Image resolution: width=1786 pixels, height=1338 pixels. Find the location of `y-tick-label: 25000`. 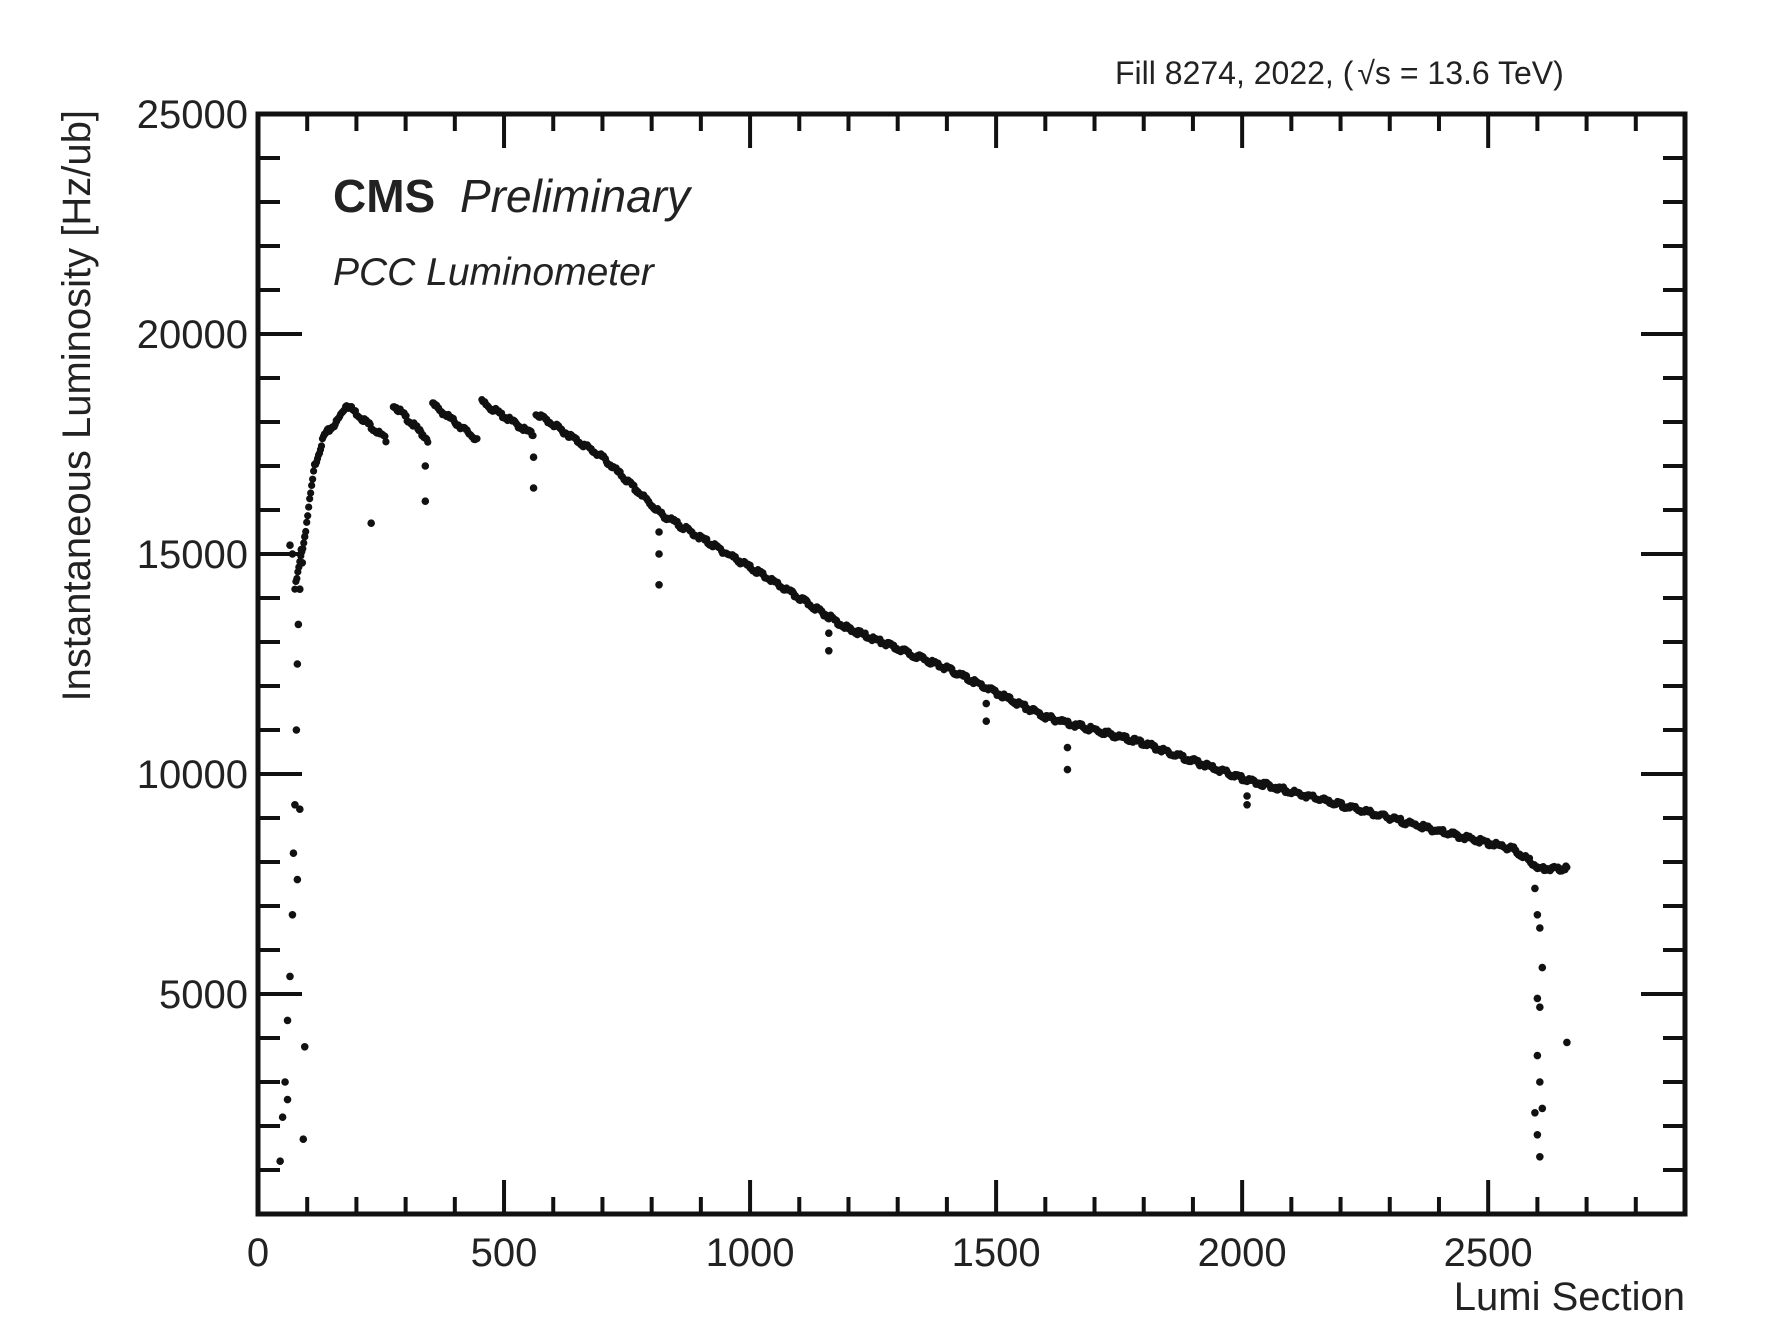

y-tick-label: 25000 is located at coordinates (192, 115).